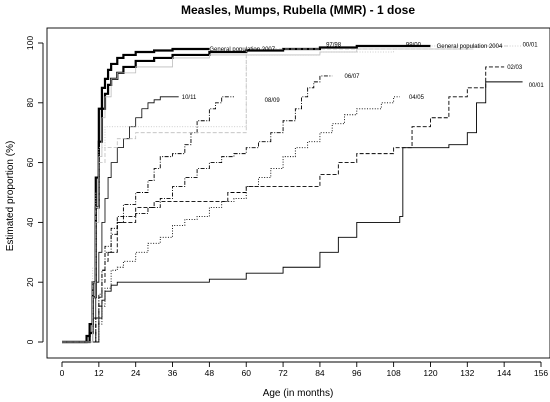 Image resolution: width=550 pixels, height=402 pixels. I want to click on x-tick-label: 48, so click(210, 373).